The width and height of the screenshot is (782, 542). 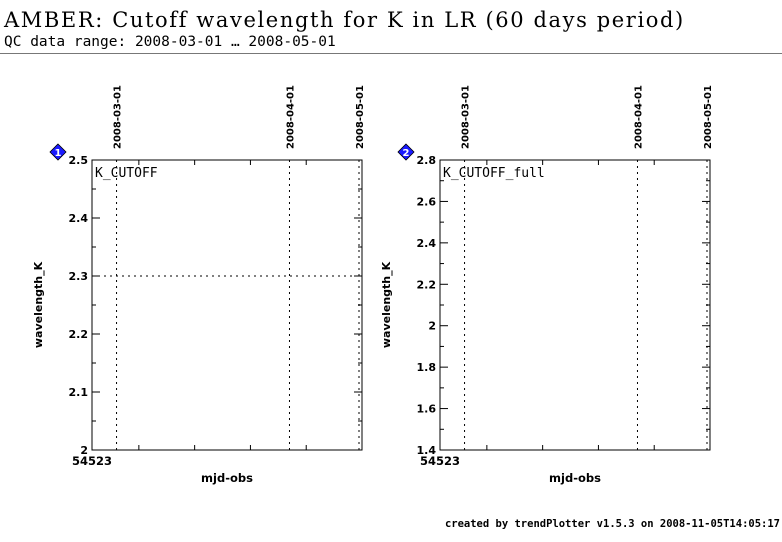 I want to click on y-tick-label: 1.8, so click(x=427, y=367).